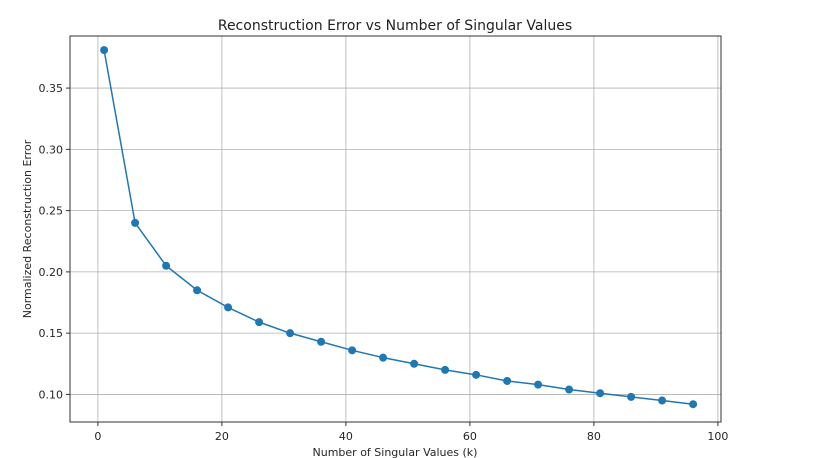  What do you see at coordinates (51, 149) in the screenshot?
I see `y-tick-label: 0.30` at bounding box center [51, 149].